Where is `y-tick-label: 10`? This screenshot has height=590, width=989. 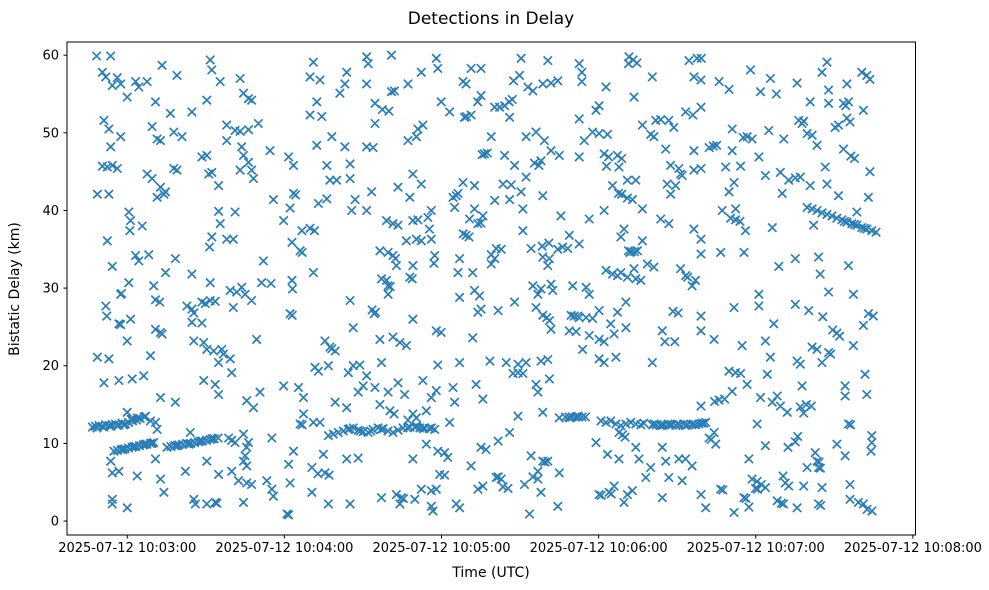 y-tick-label: 10 is located at coordinates (50, 444).